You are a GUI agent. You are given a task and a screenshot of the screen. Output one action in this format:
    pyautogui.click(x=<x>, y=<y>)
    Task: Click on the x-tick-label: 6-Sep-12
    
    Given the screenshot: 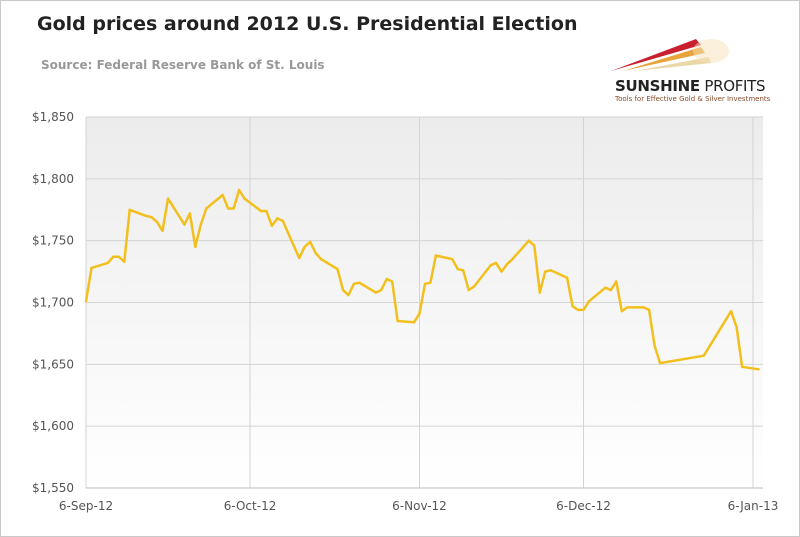 What is the action you would take?
    pyautogui.click(x=86, y=506)
    